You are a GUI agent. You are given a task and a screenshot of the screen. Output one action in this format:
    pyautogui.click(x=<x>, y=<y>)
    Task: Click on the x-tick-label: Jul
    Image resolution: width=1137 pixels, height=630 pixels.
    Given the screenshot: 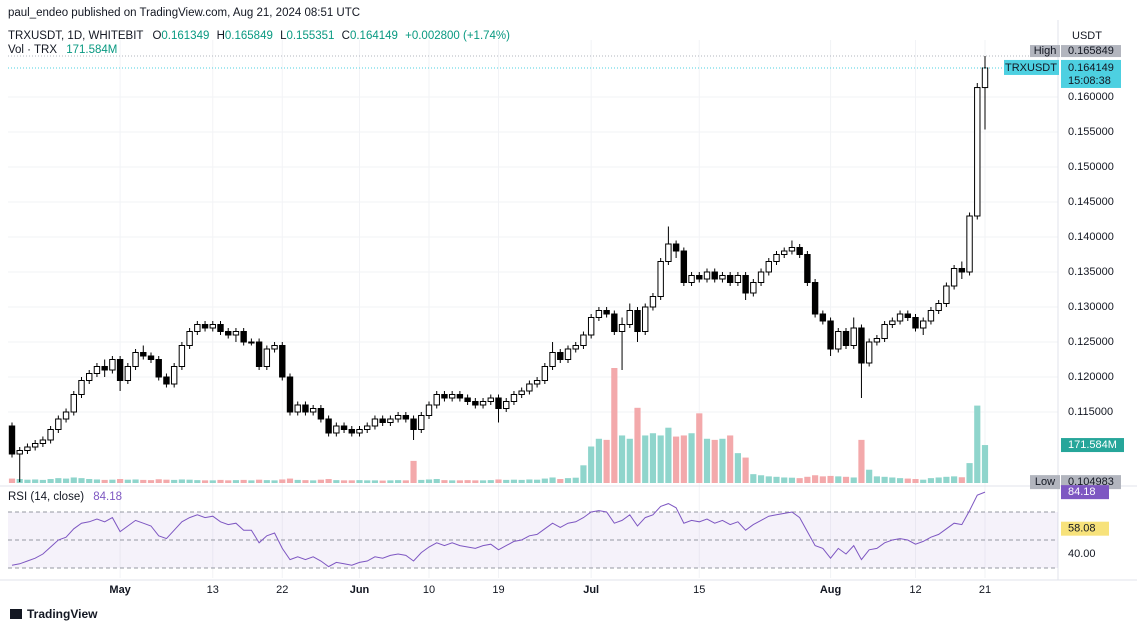 What is the action you would take?
    pyautogui.click(x=591, y=590)
    